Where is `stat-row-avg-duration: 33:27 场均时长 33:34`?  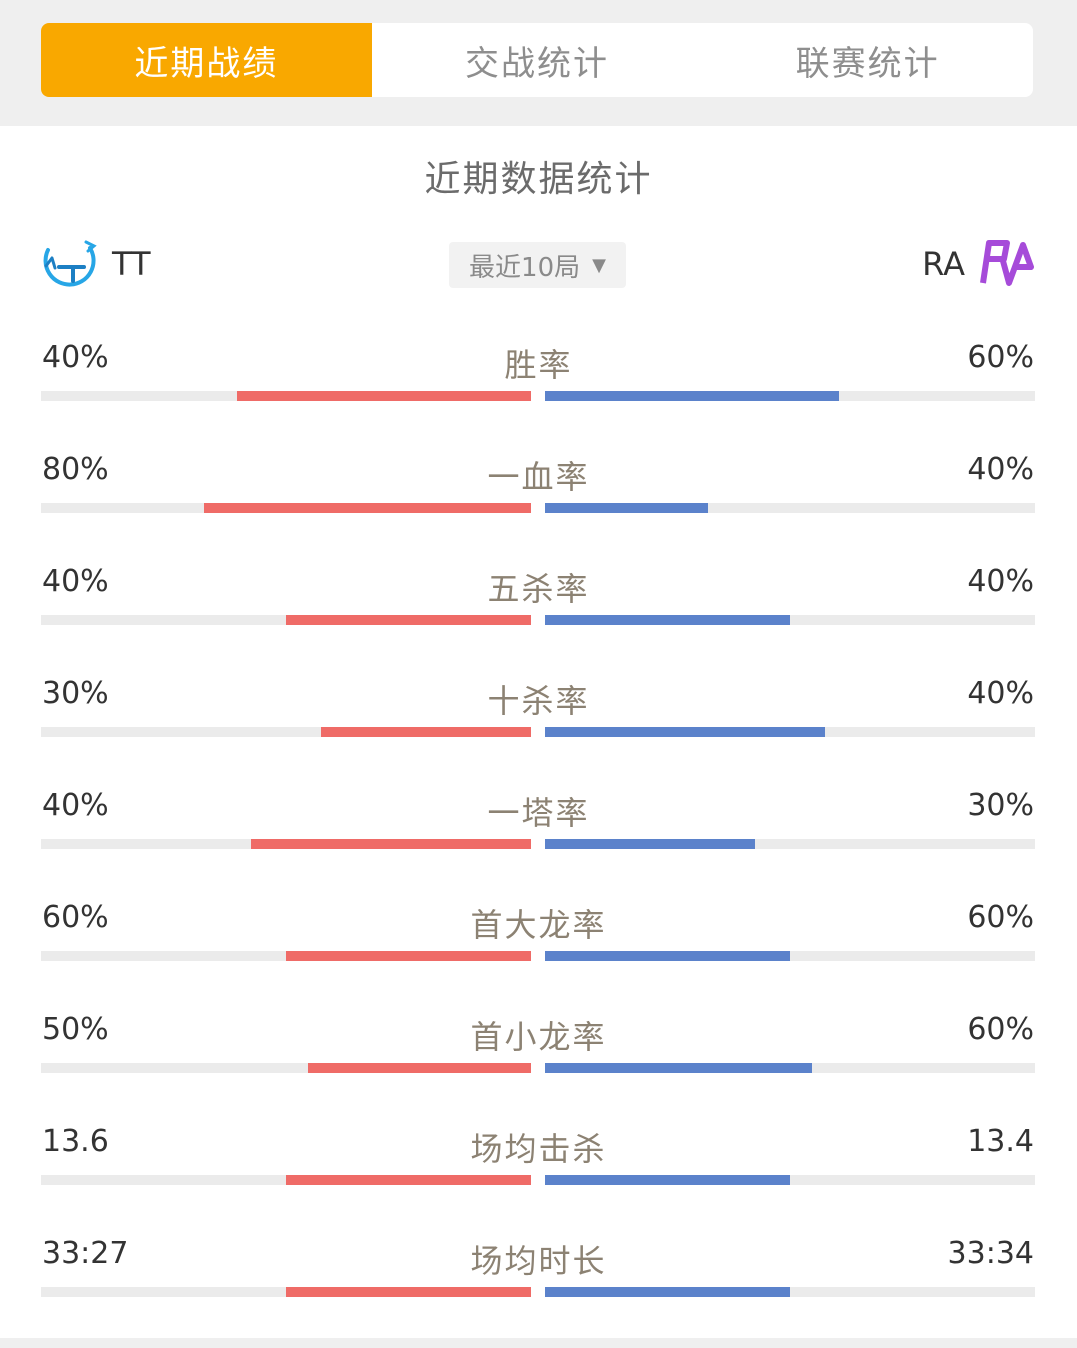 stat-row-avg-duration: 33:27 场均时长 33:34 is located at coordinates (538, 1292).